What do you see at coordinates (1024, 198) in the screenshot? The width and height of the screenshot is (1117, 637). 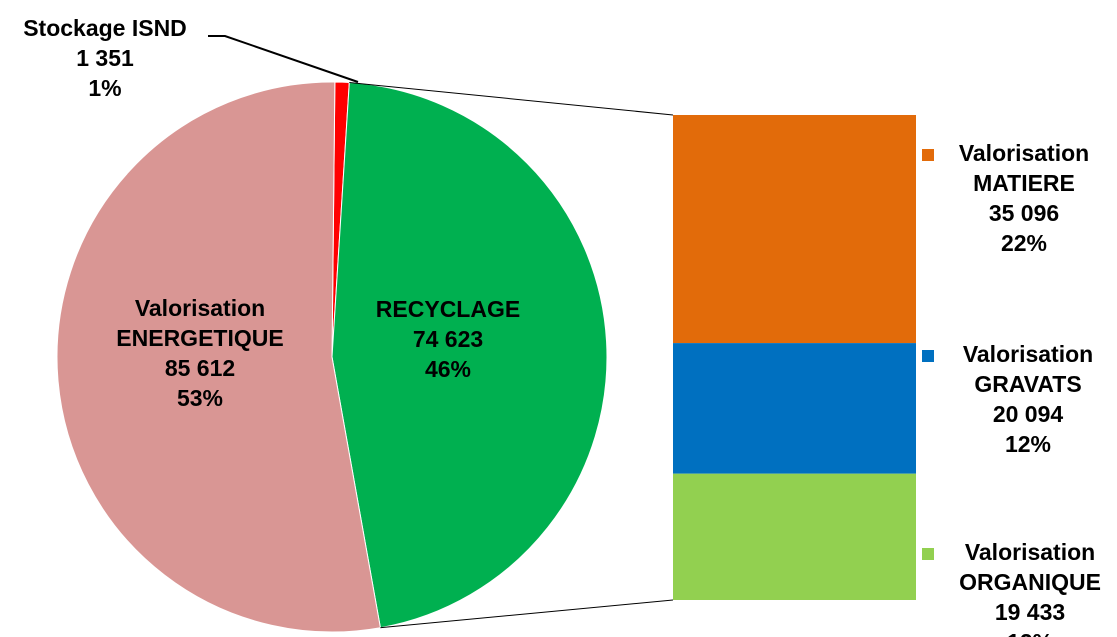 I see `data-label-valorisation-matiere: Valorisation MATIERE 35 096 22%` at bounding box center [1024, 198].